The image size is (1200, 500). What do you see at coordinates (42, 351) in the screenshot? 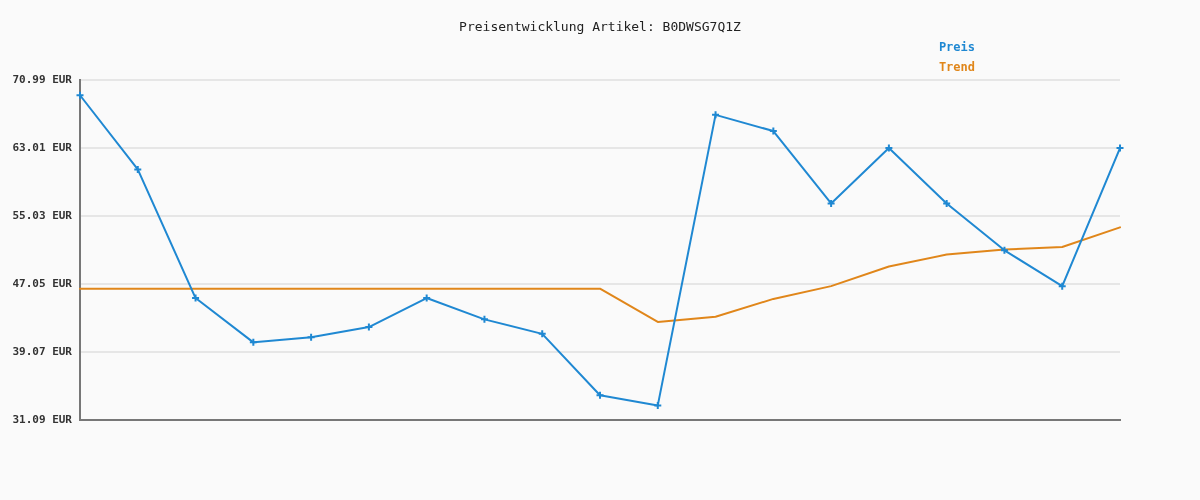
I see `y-tick-label: 39.07 EUR` at bounding box center [42, 351].